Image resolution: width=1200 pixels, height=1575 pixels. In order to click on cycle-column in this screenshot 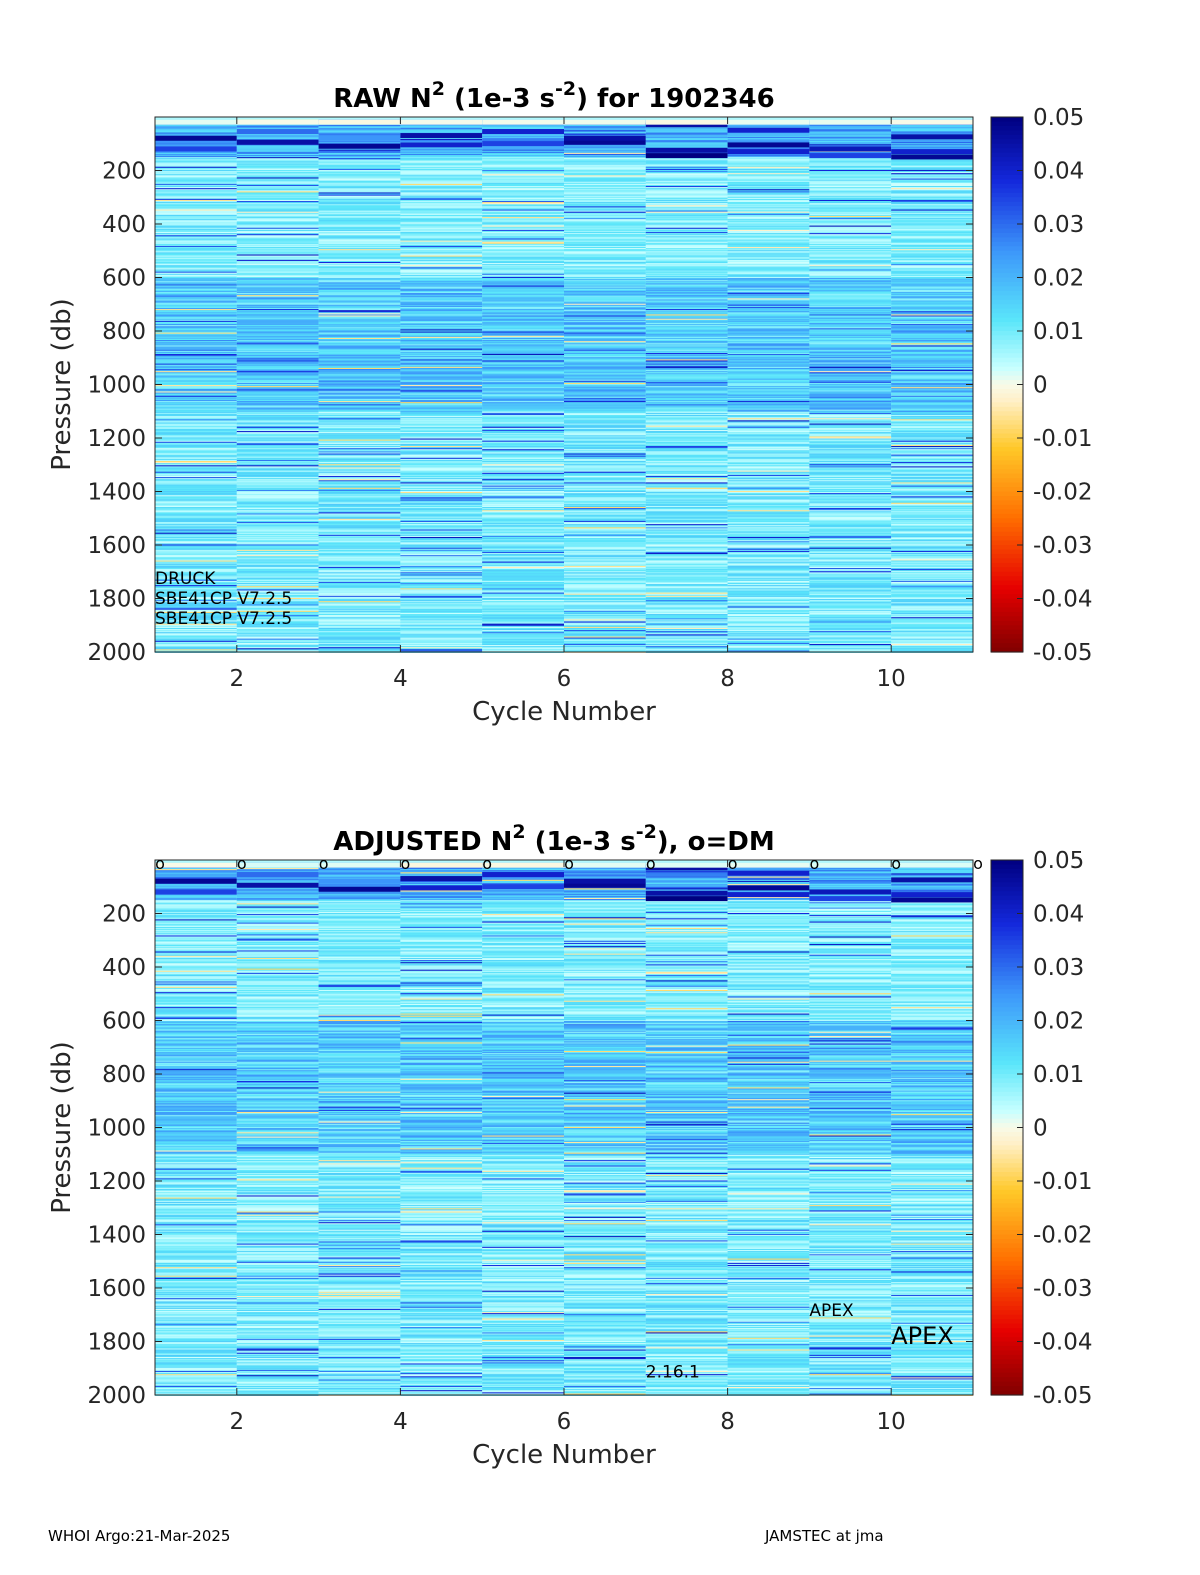, I will do `click(359, 386)`.